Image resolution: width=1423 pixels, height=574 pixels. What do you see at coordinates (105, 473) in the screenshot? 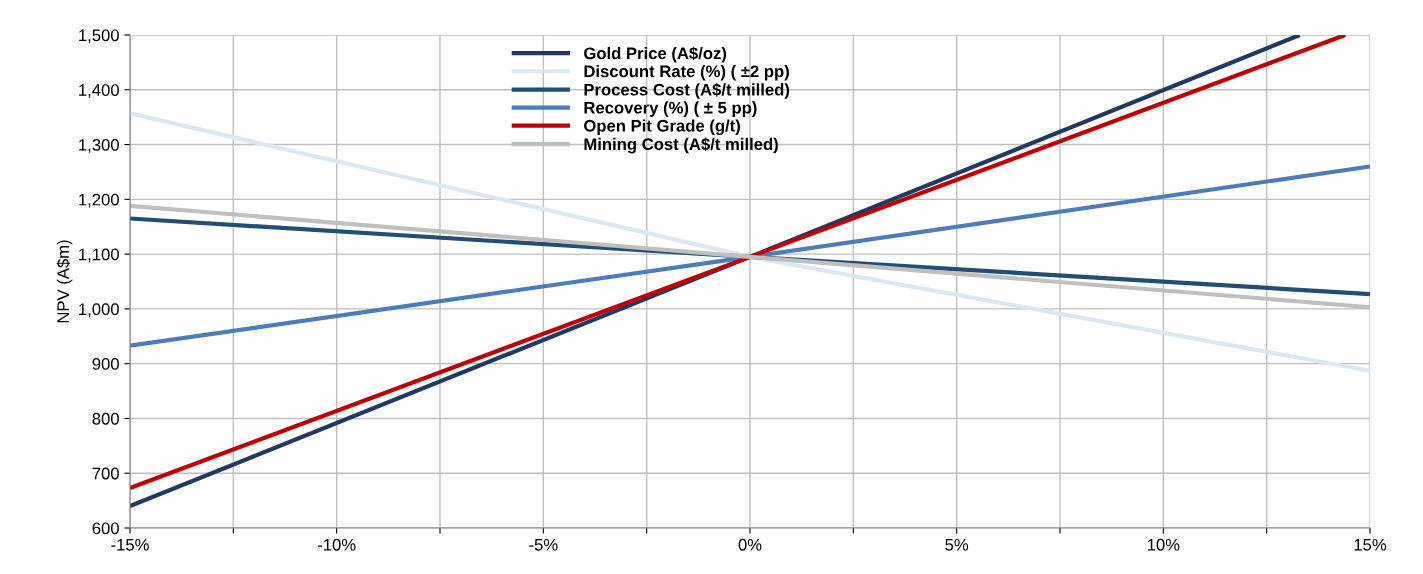
I see `y-tick-label: 700` at bounding box center [105, 473].